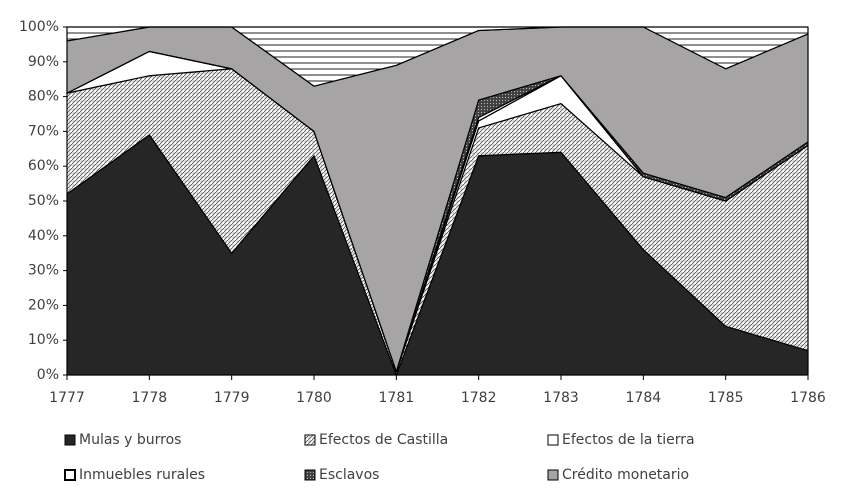  What do you see at coordinates (43, 62) in the screenshot?
I see `y-tick-label: 90%` at bounding box center [43, 62].